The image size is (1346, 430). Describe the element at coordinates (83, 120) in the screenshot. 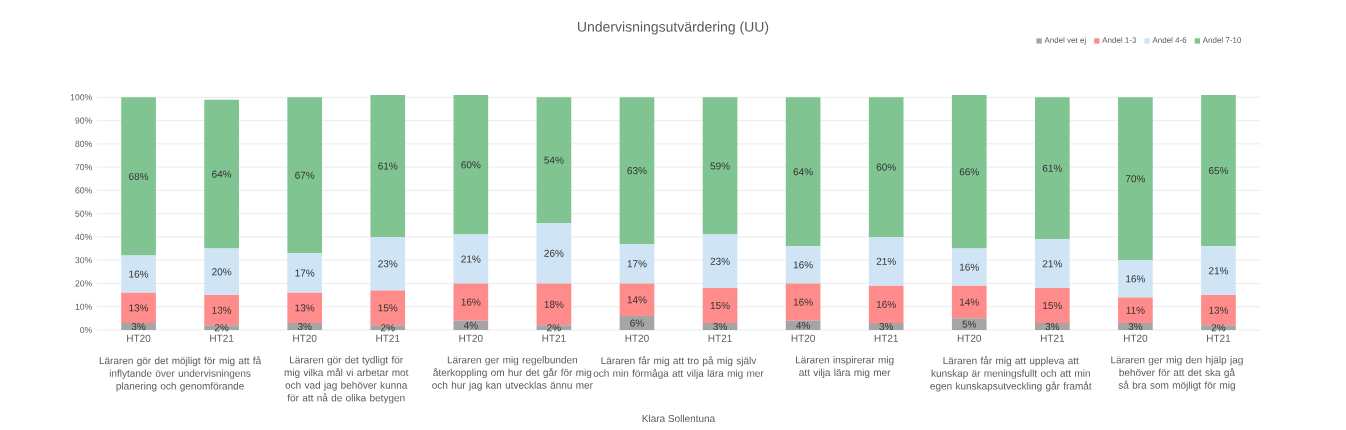

I see `y-tick-label: 90%` at that location.